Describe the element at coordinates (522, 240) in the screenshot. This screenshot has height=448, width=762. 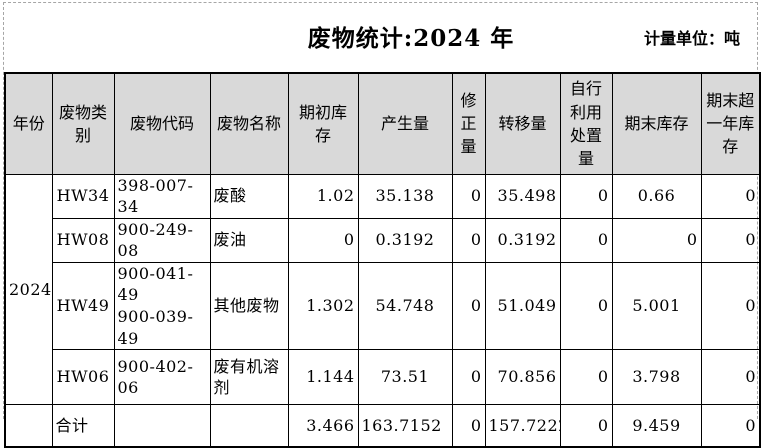
I see `cell-transferred: 0.3192` at that location.